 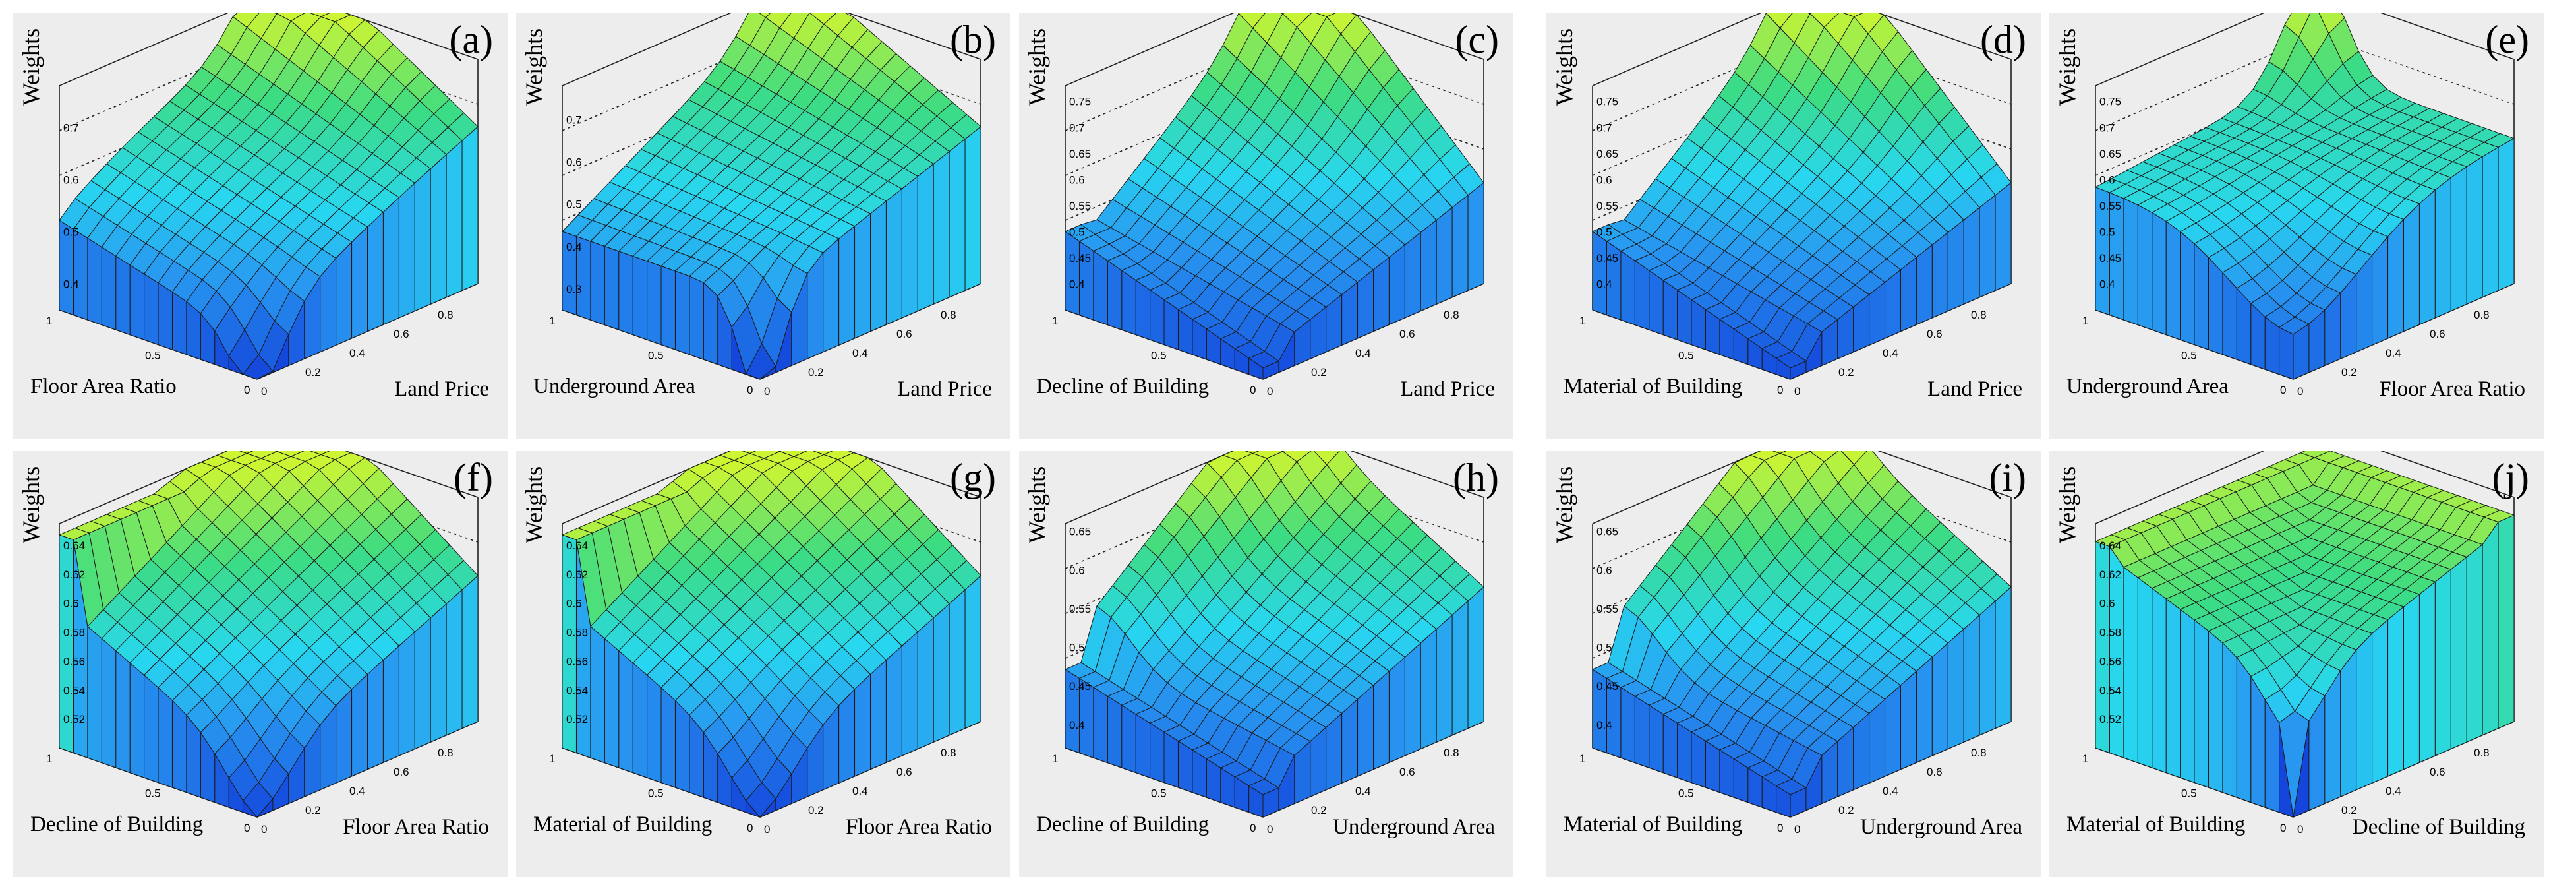 I want to click on panel-label: (d), so click(x=2003, y=39).